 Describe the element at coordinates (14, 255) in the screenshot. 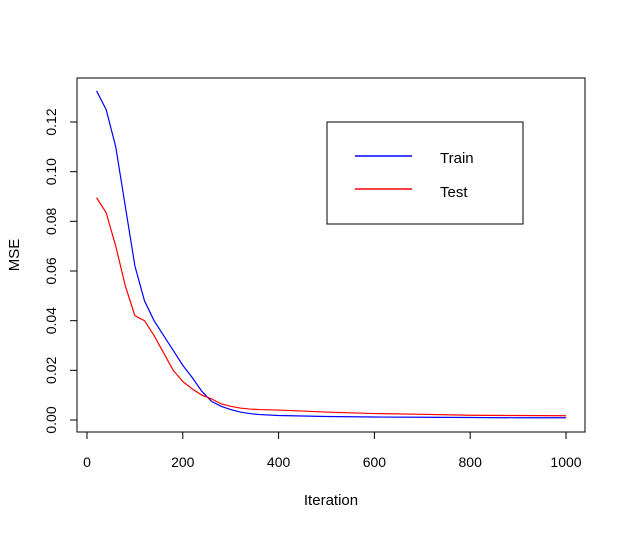

I see `y-axis-title: MSE` at that location.